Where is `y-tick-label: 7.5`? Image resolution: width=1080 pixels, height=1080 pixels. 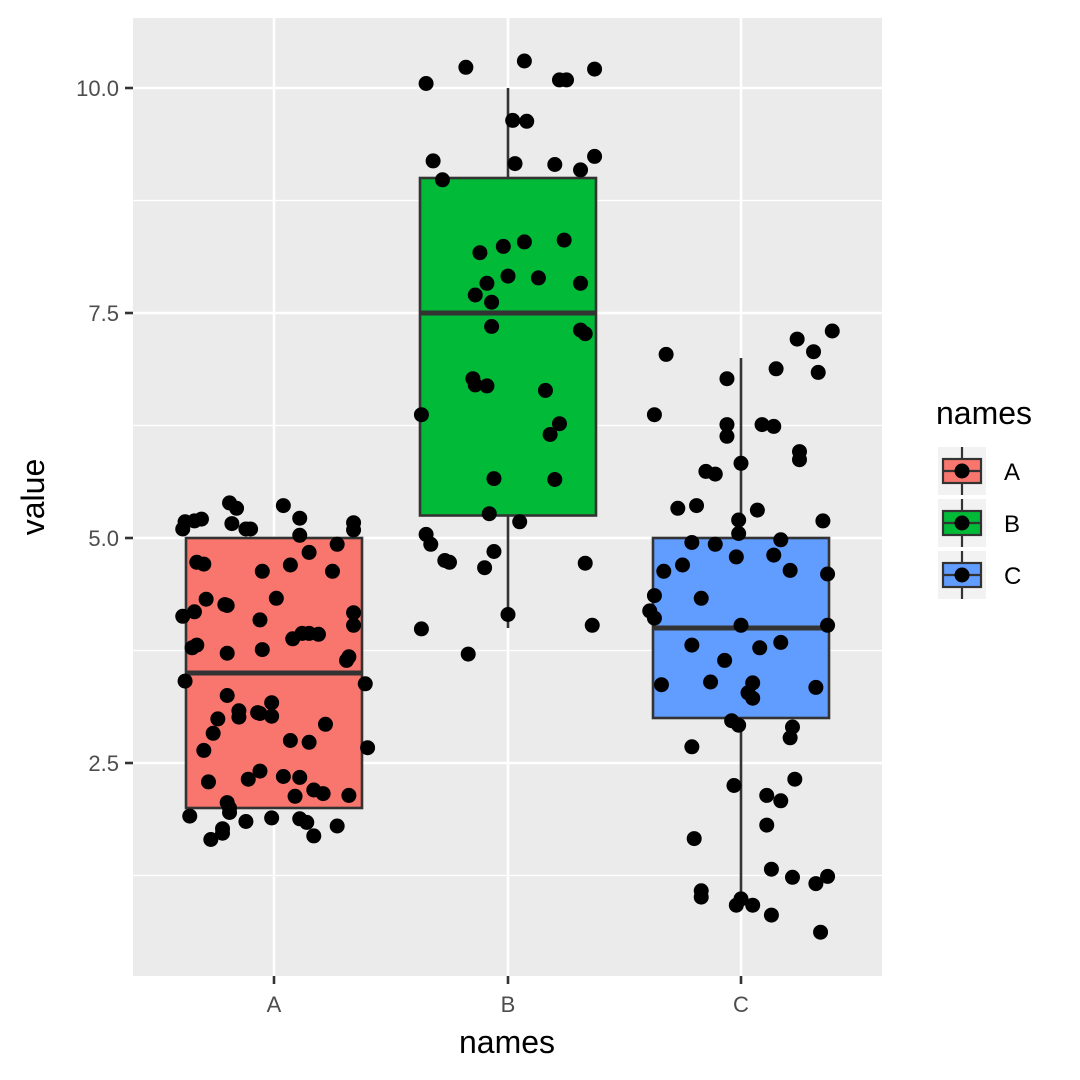
y-tick-label: 7.5 is located at coordinates (103, 313).